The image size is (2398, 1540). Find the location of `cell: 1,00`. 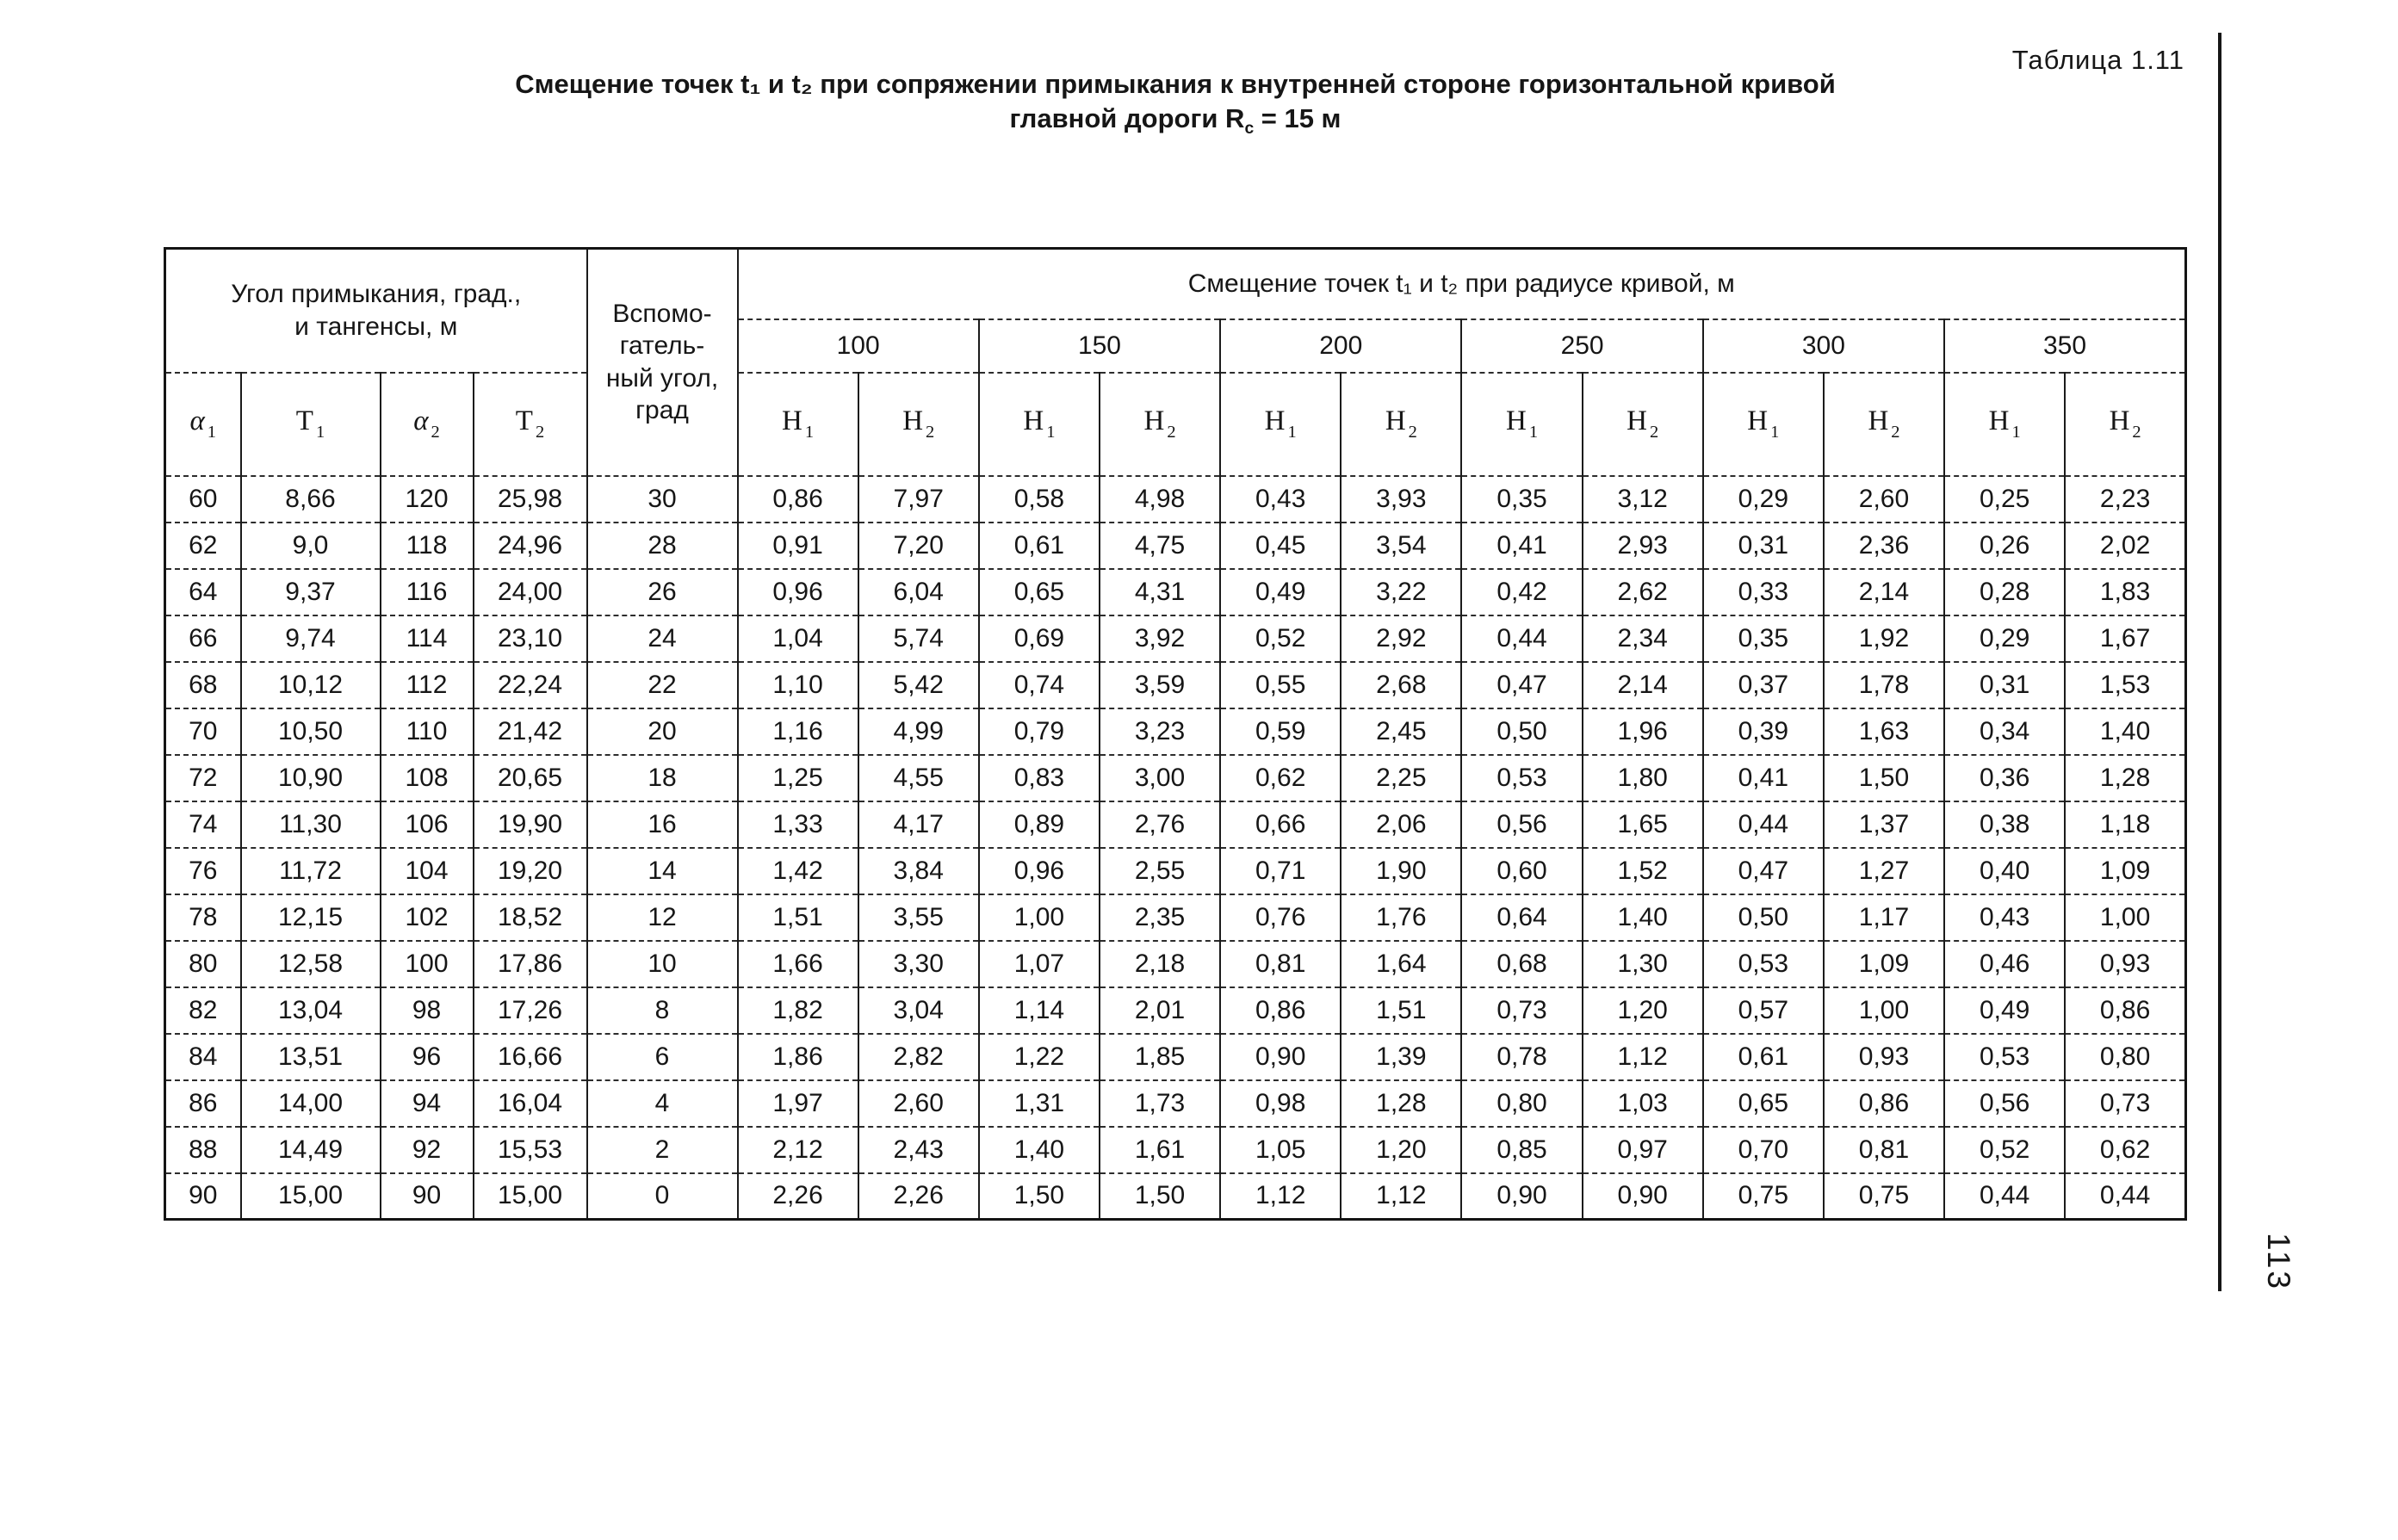

cell: 1,00 is located at coordinates (1883, 1010).